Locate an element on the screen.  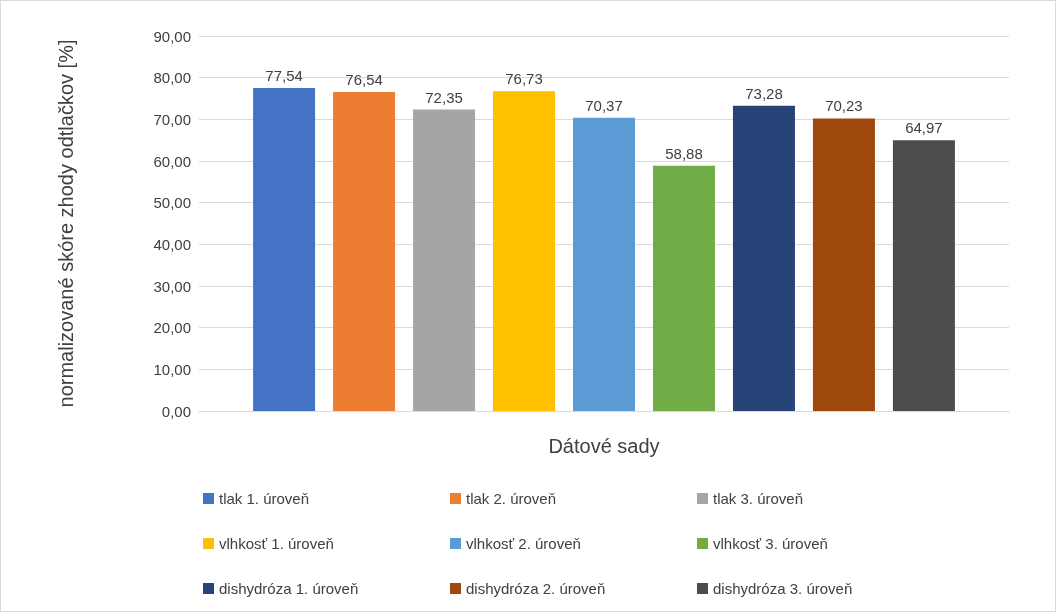
legend-label: tlak 2. úroveň is located at coordinates (511, 498).